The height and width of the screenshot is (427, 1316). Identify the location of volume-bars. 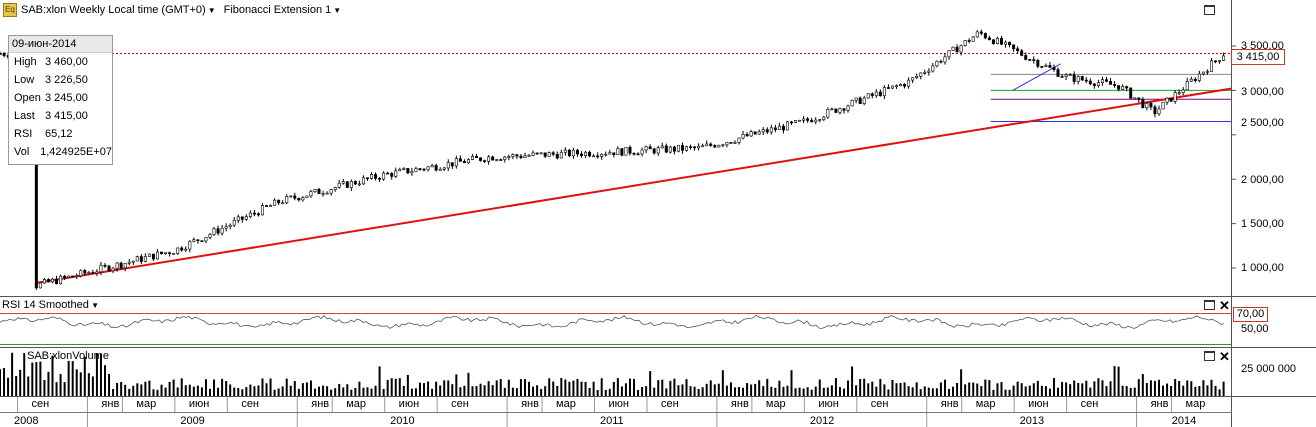
(612, 374).